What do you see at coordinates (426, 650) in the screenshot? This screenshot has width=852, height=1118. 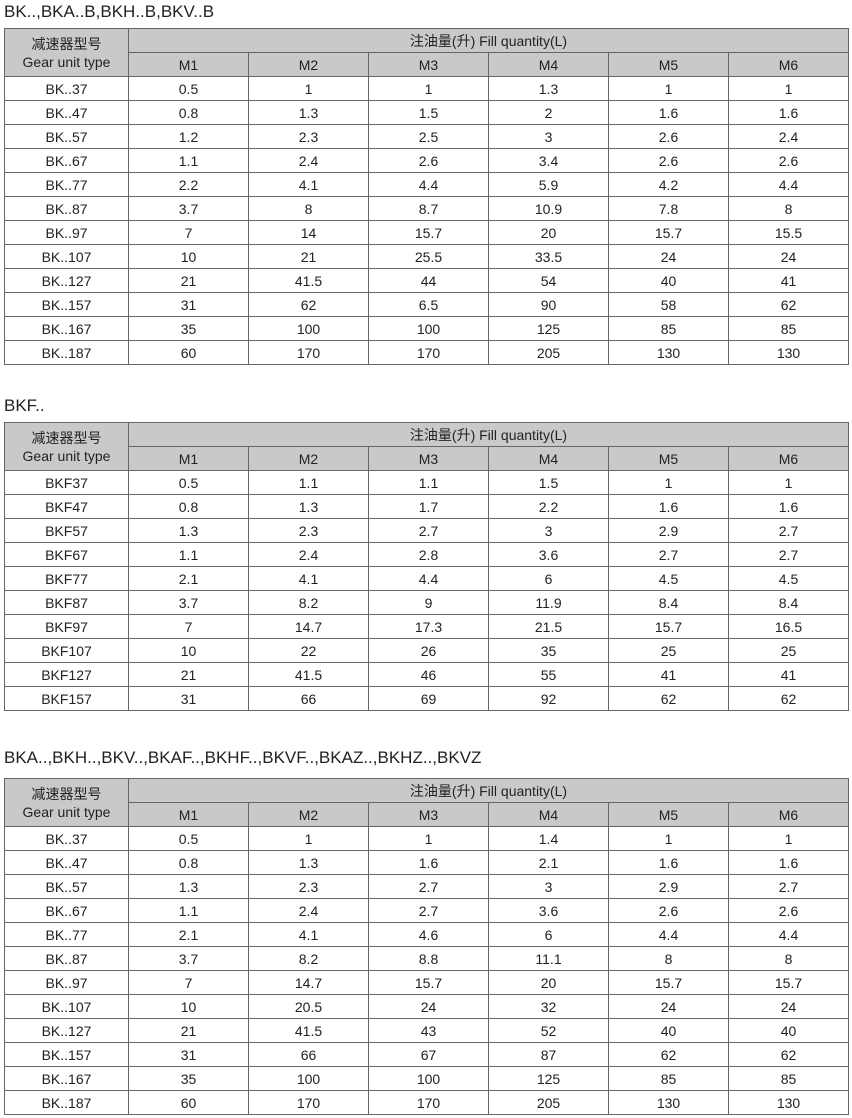 I see `table-row: BKF107 10 22 26 35 25 25` at bounding box center [426, 650].